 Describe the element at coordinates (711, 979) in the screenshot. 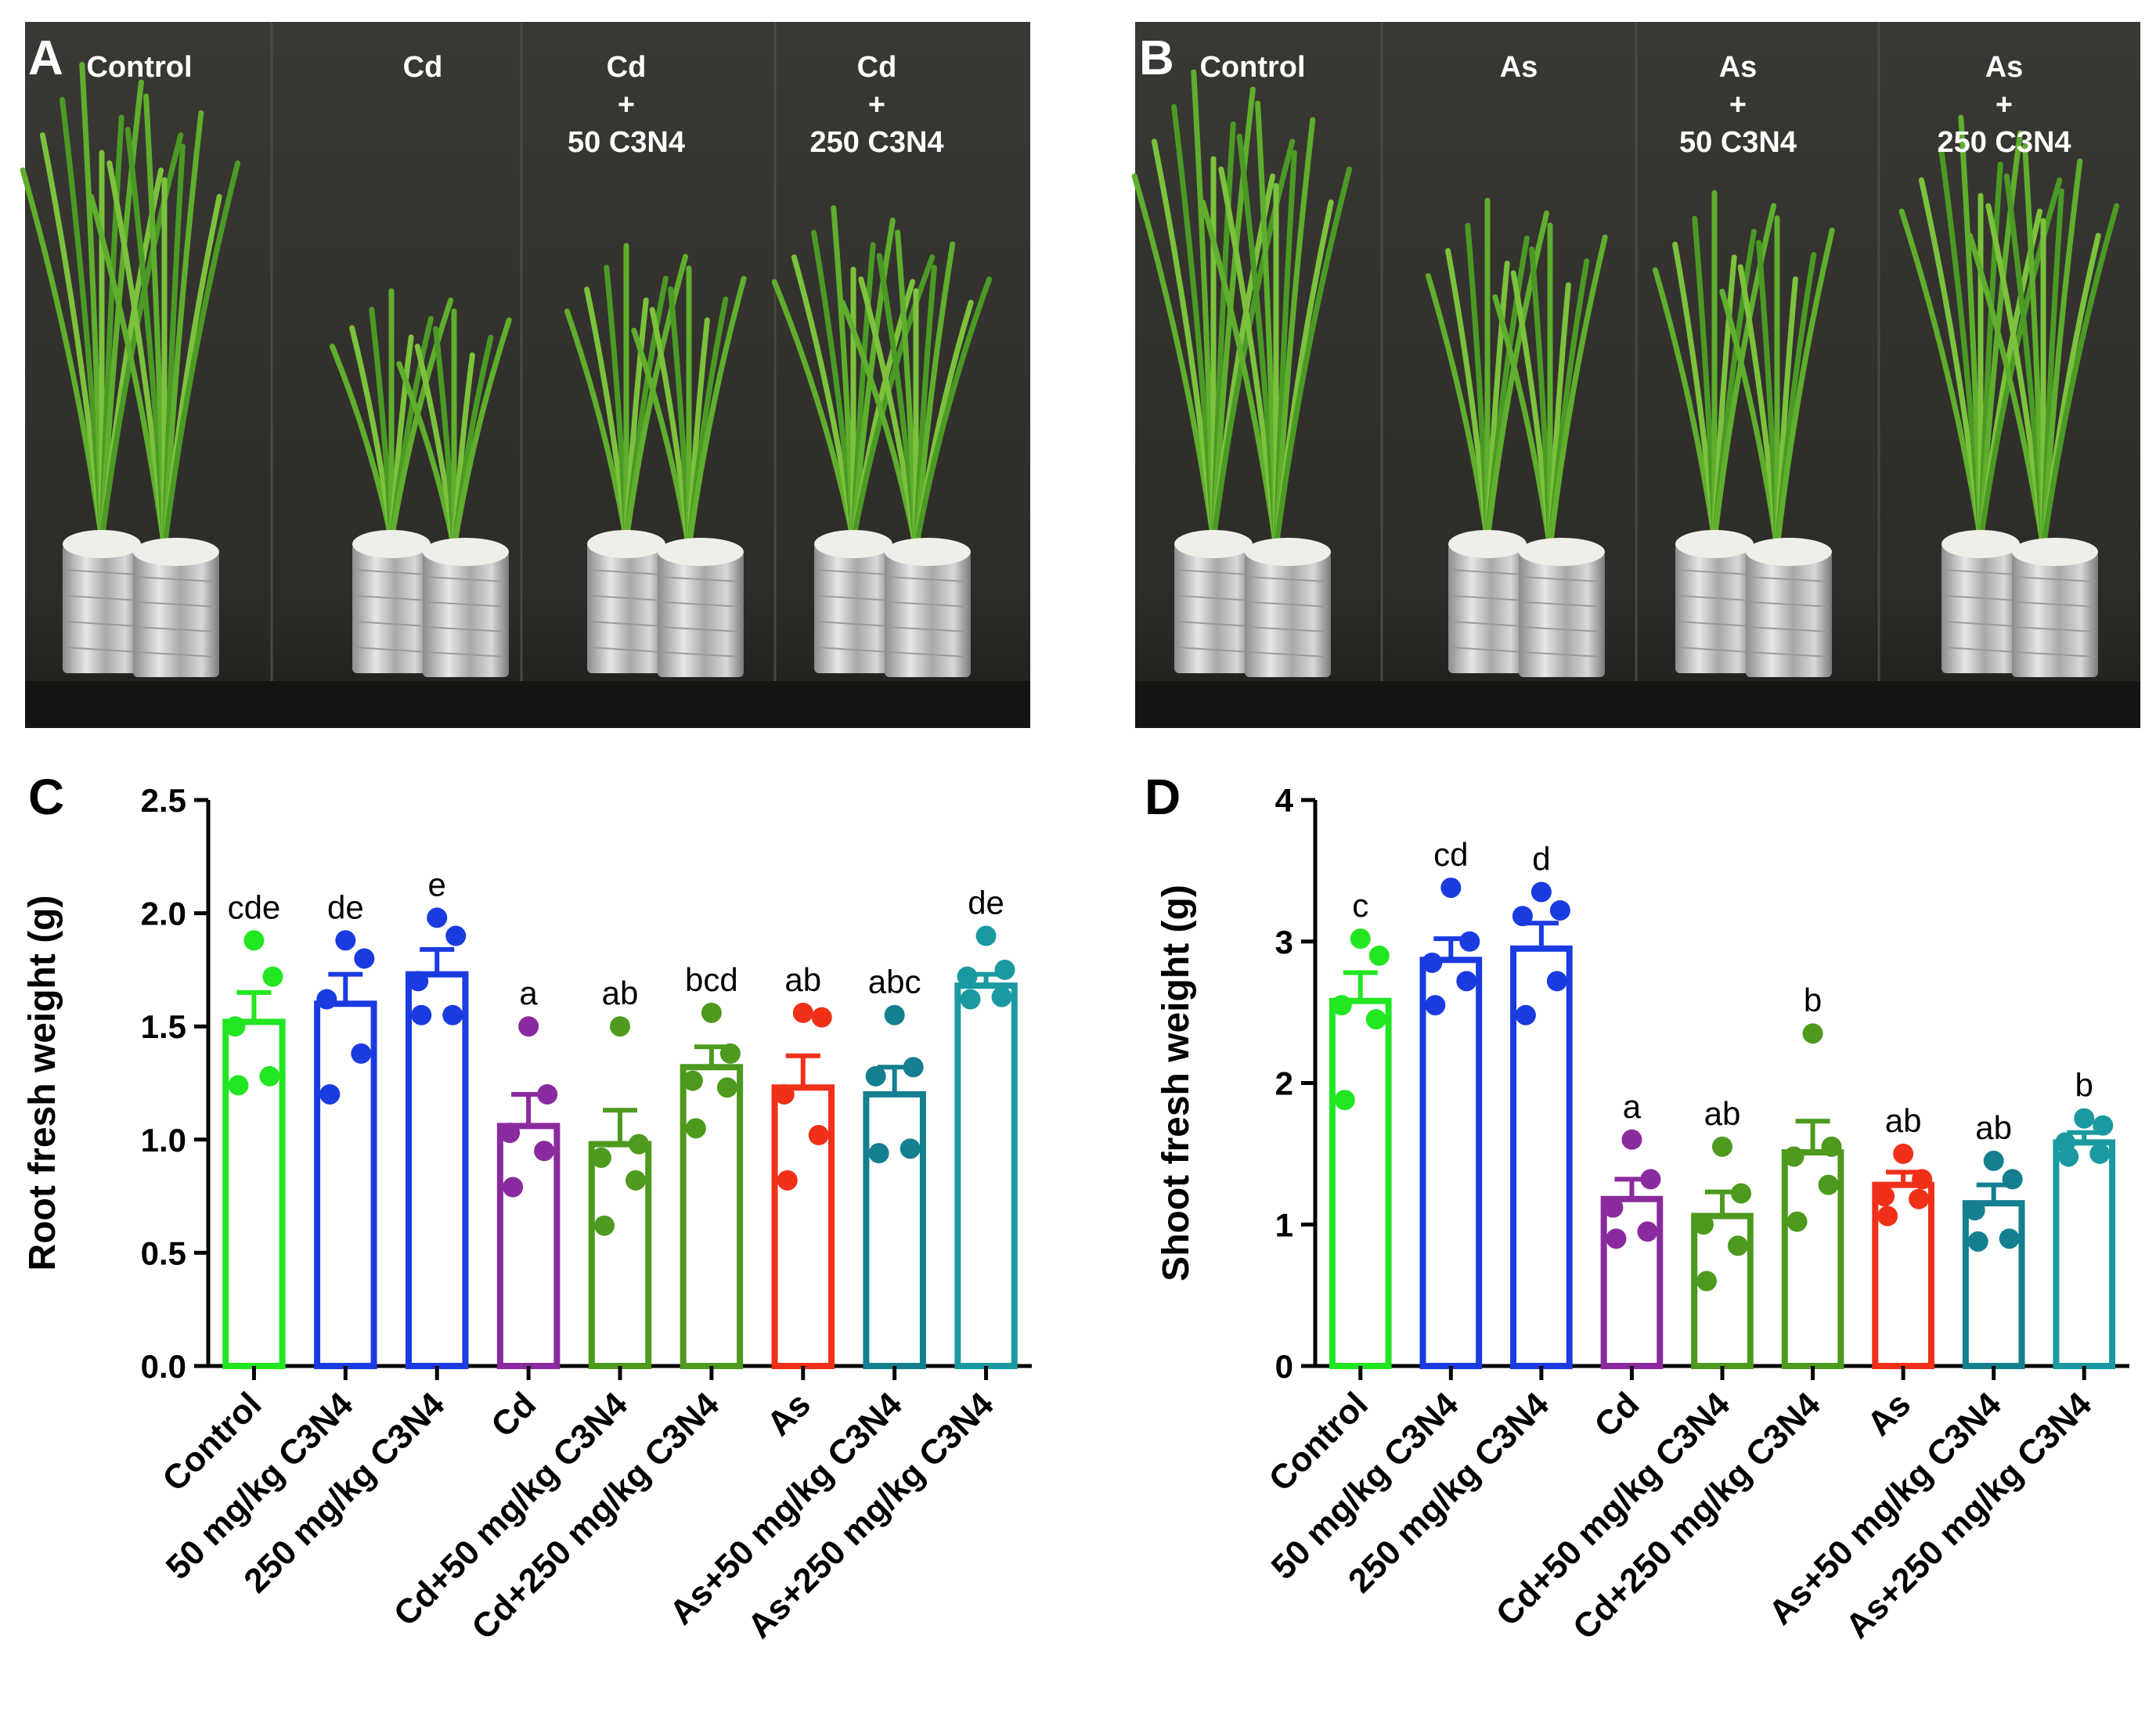

I see `significance-label: bcd` at that location.